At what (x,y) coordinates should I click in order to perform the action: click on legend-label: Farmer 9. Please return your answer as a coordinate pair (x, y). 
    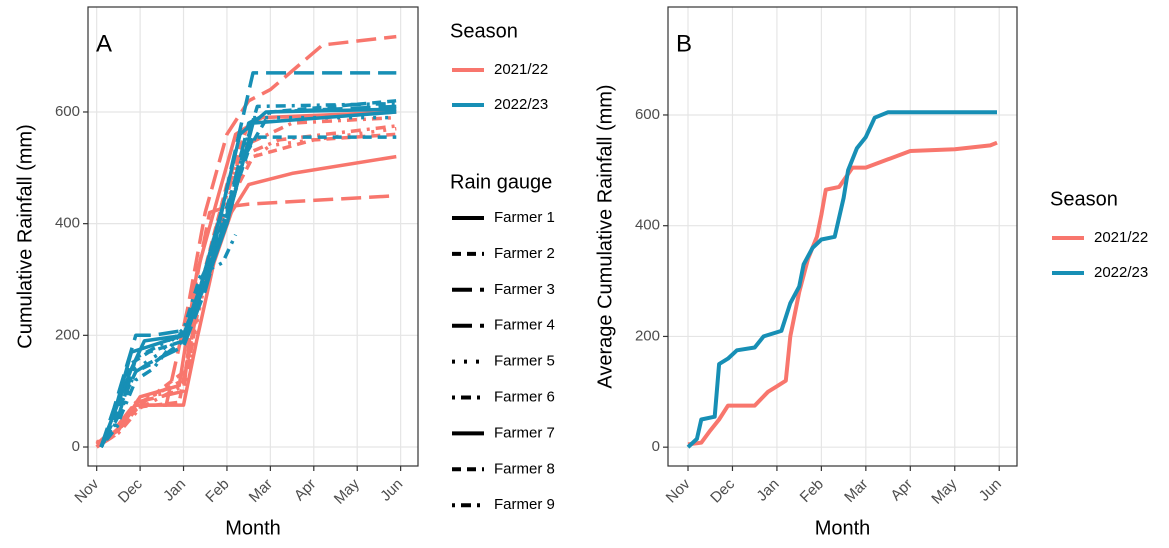
    Looking at the image, I should click on (524, 504).